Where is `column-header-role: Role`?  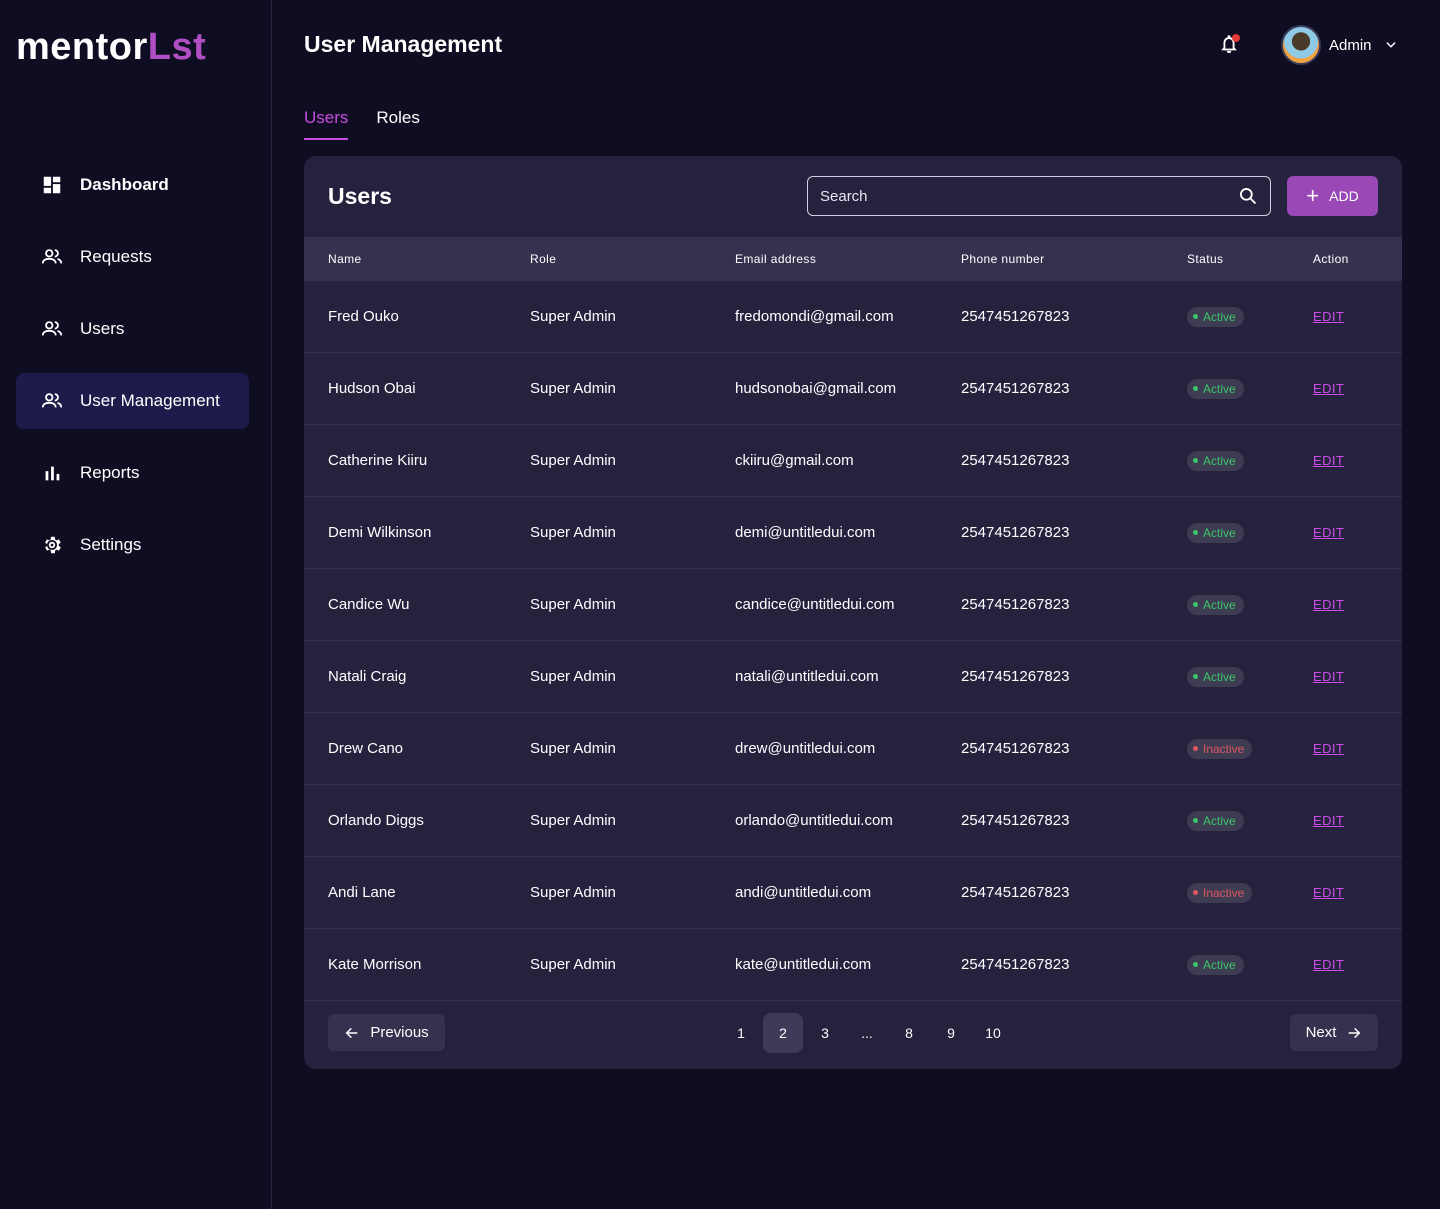
column-header-role: Role is located at coordinates (543, 259).